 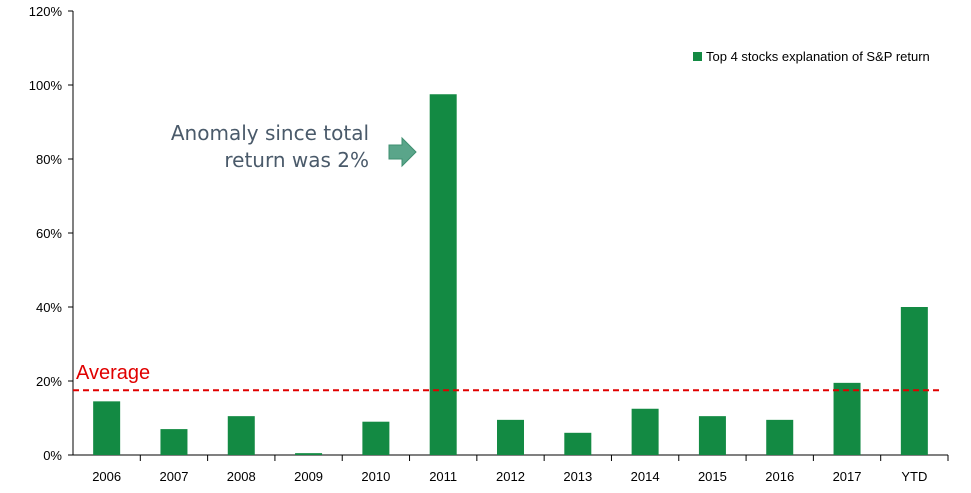 What do you see at coordinates (847, 418) in the screenshot?
I see `bar-2017` at bounding box center [847, 418].